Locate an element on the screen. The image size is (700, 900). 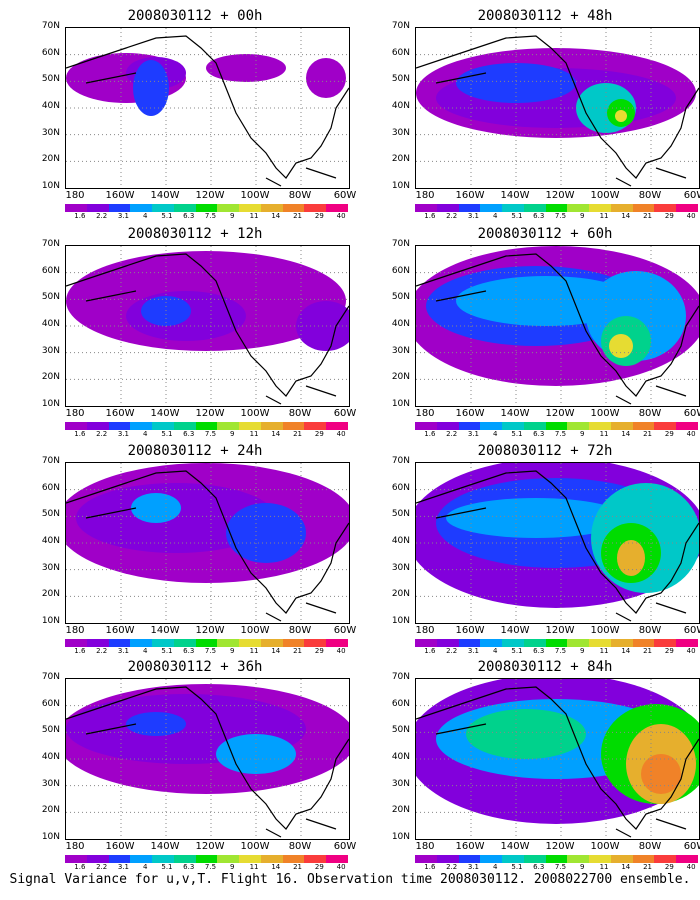
colorbar-tick-label: 6.3 is located at coordinates (539, 867).